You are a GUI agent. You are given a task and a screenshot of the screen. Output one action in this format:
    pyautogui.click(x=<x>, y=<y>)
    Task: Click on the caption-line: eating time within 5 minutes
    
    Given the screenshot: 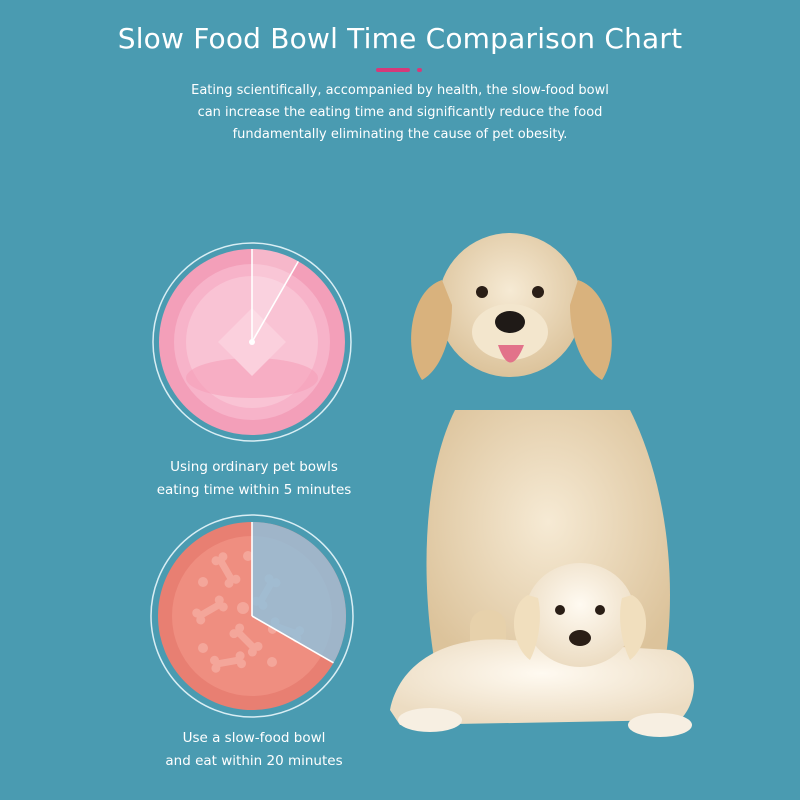 What is the action you would take?
    pyautogui.click(x=254, y=490)
    